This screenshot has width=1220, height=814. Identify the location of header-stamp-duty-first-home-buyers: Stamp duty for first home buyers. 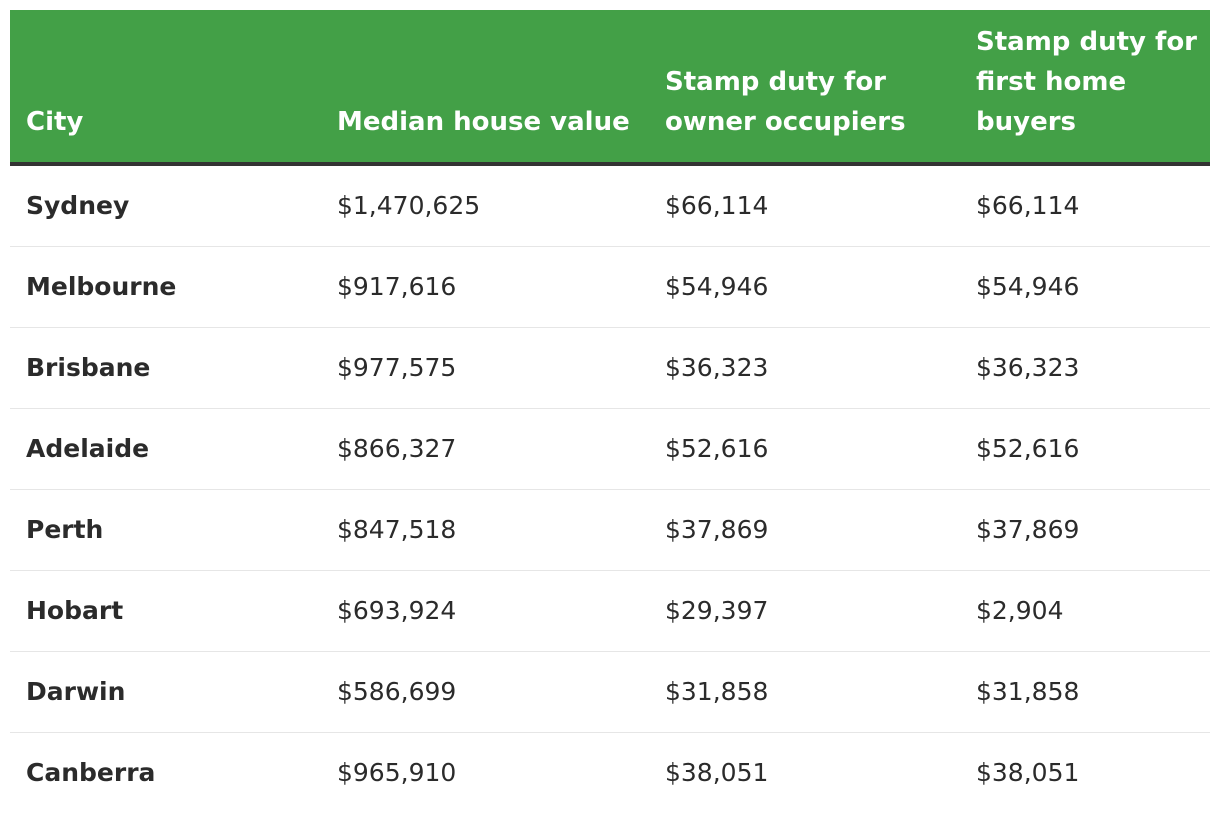
(1086, 82).